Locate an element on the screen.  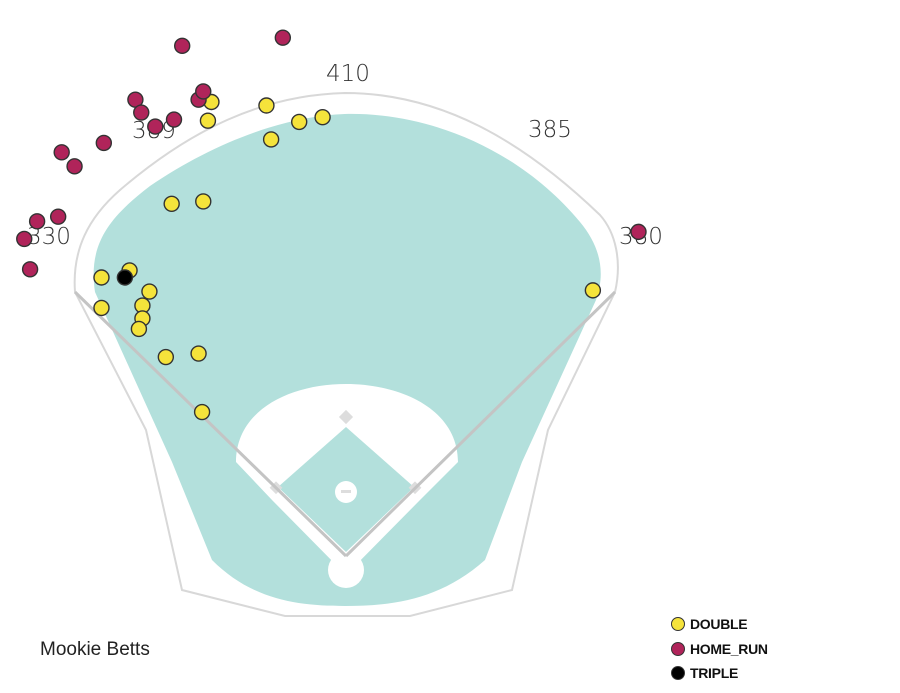
second-base is located at coordinates (346, 417).